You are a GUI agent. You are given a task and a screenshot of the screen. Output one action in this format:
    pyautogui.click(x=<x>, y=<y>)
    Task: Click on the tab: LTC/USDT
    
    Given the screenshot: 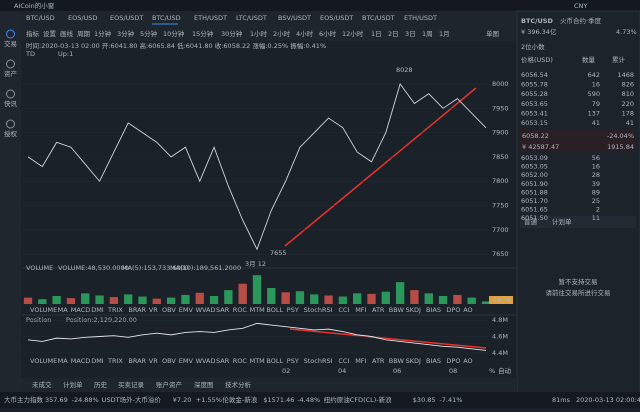 What is the action you would take?
    pyautogui.click(x=251, y=18)
    